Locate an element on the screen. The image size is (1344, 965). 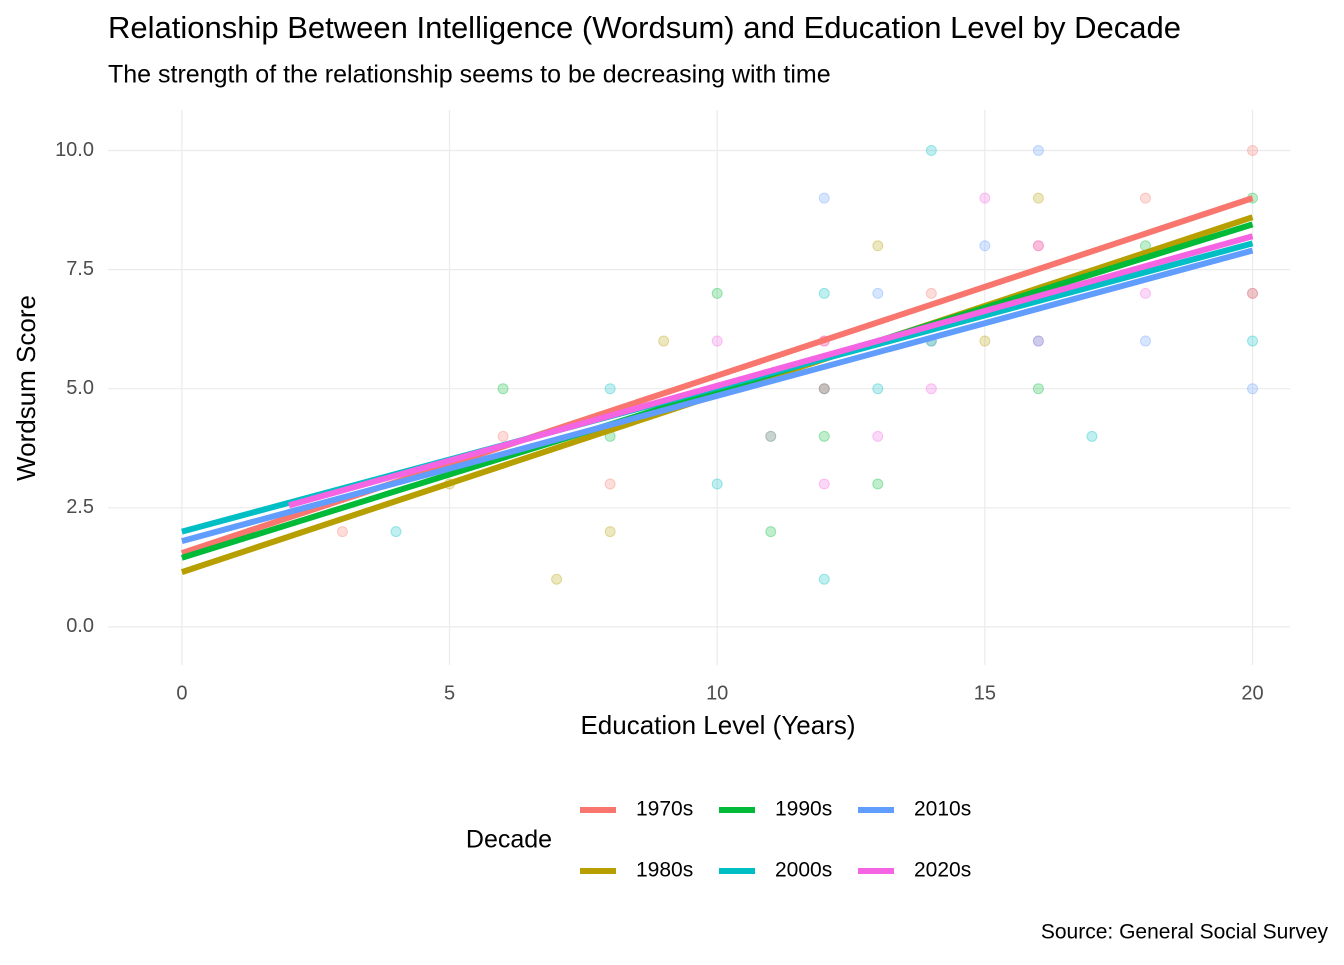
y-tick-label: 0.0 is located at coordinates (80, 626).